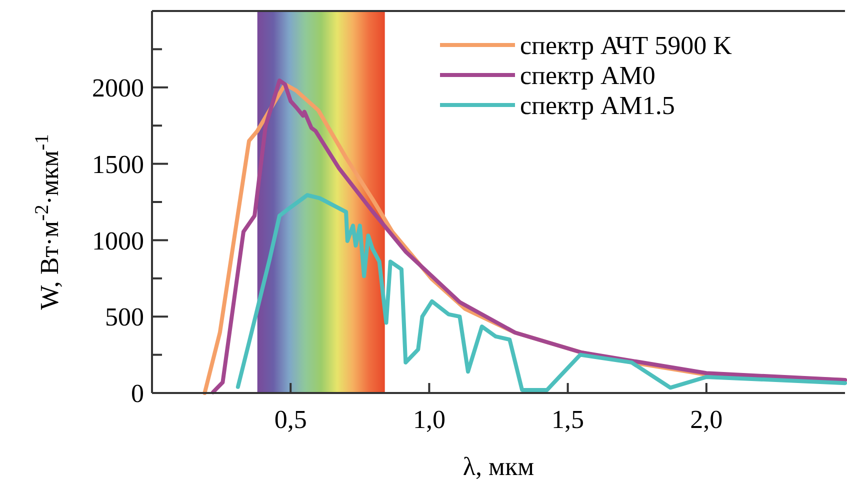 This screenshot has height=495, width=847. Describe the element at coordinates (706, 419) in the screenshot. I see `x-tick-label: 2,0` at that location.